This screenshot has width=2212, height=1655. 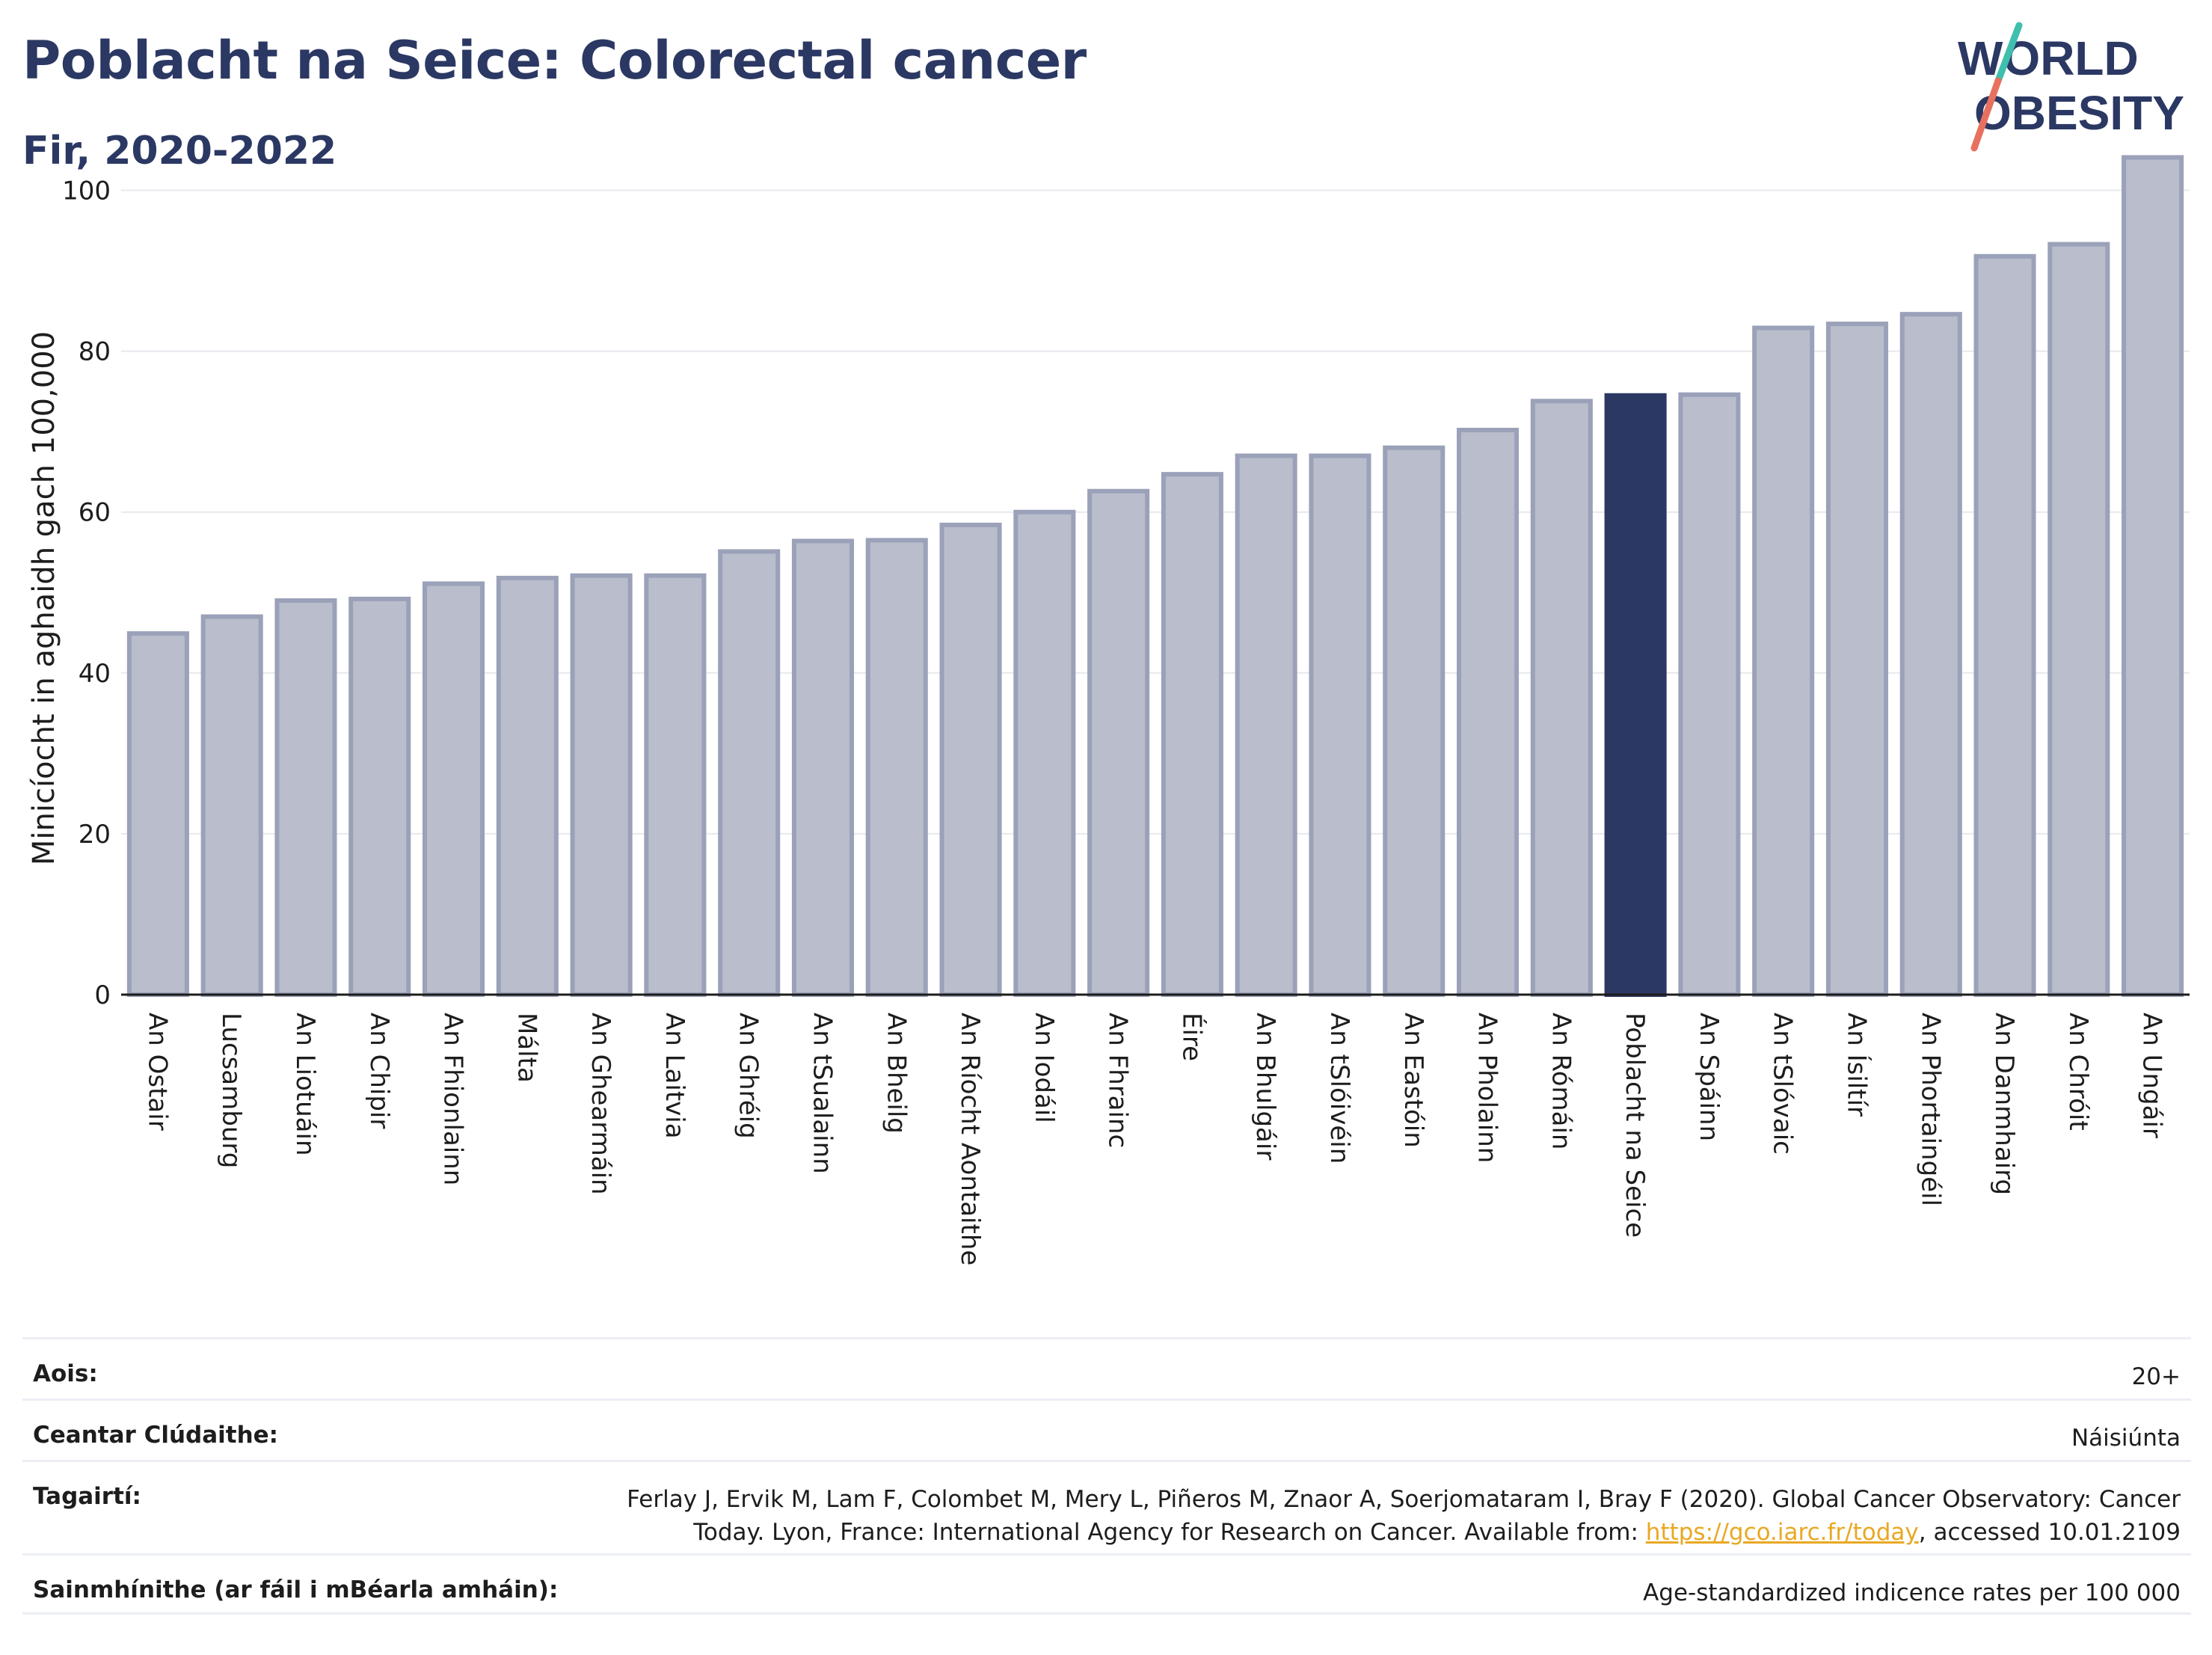 I want to click on x-tick-label: An Spáinn, so click(x=1709, y=1077).